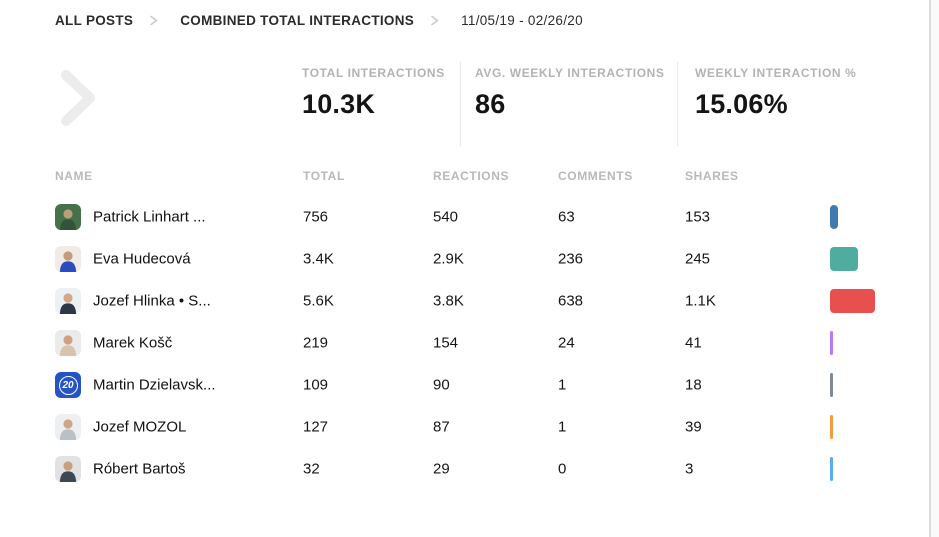 The height and width of the screenshot is (537, 939). I want to click on cell-shares: 18, so click(693, 385).